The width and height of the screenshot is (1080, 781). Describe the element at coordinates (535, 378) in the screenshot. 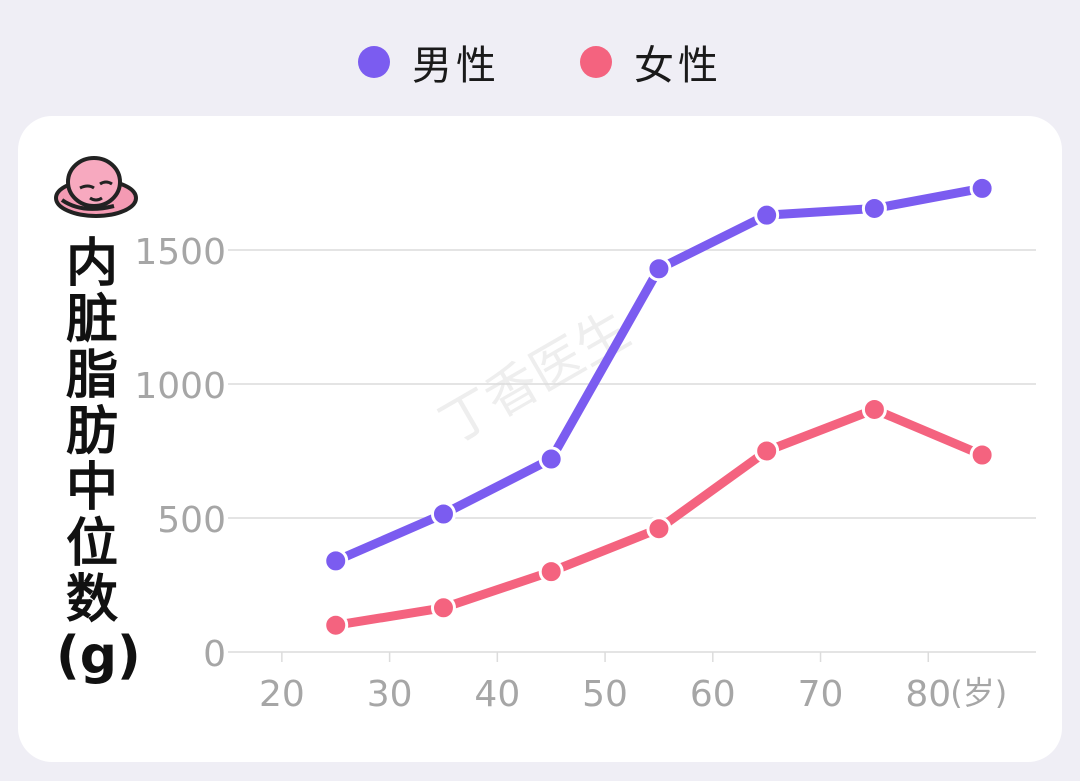

I see `watermark-text: 丁香医生` at that location.